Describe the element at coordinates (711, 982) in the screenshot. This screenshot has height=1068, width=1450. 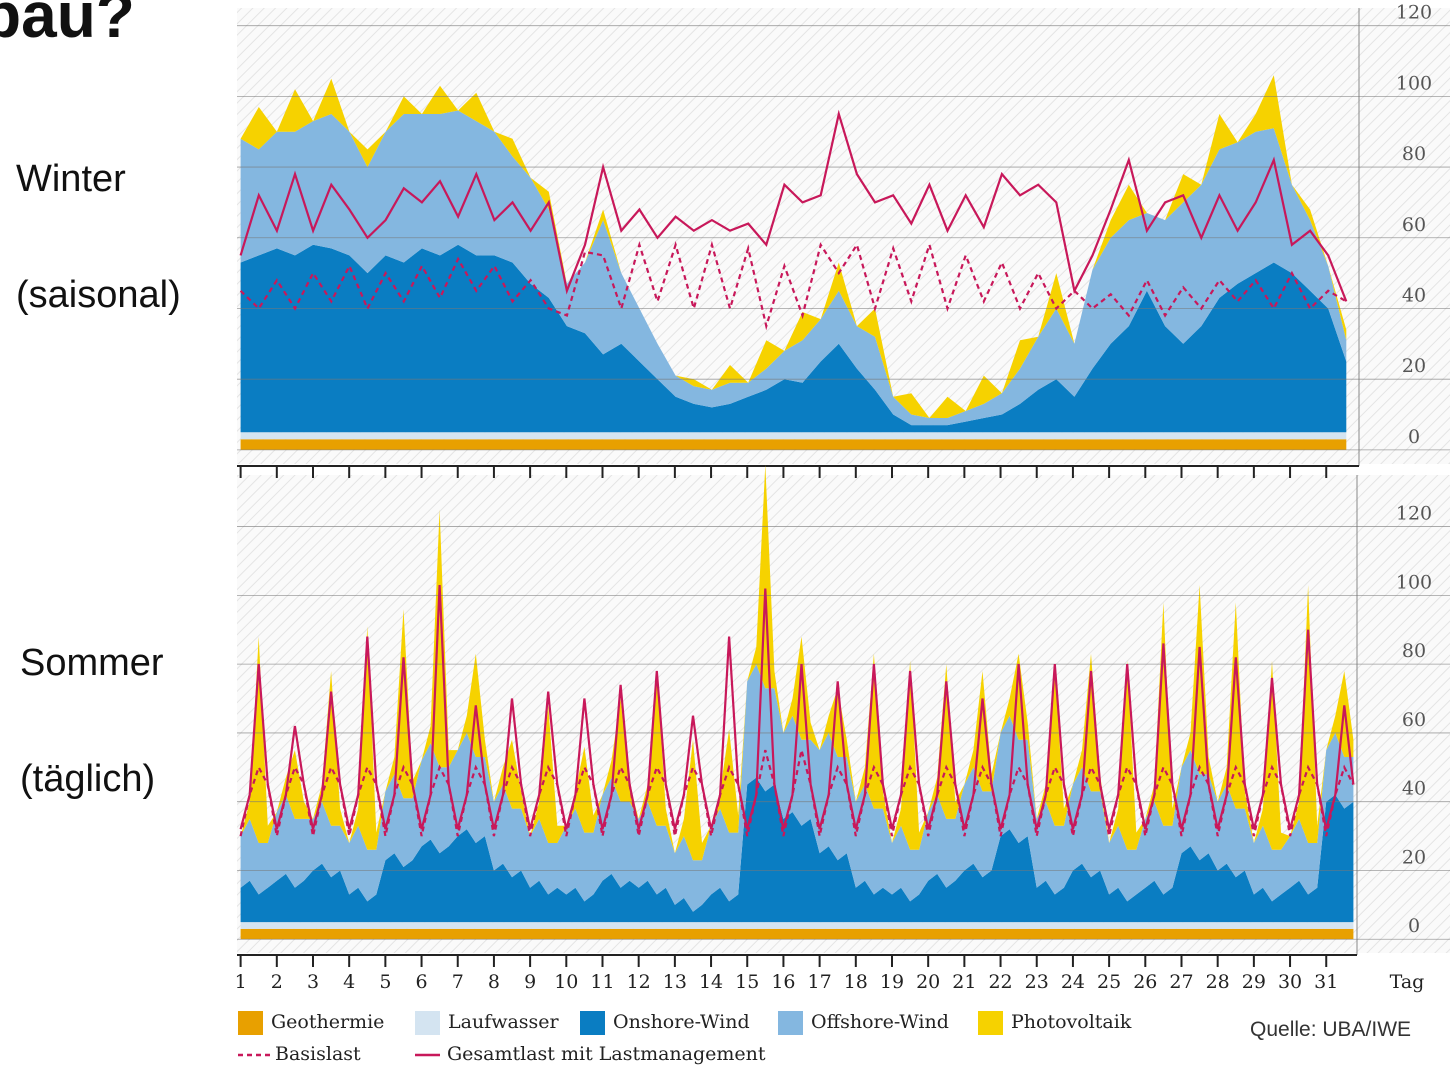
I see `x-tick-label: 14` at that location.